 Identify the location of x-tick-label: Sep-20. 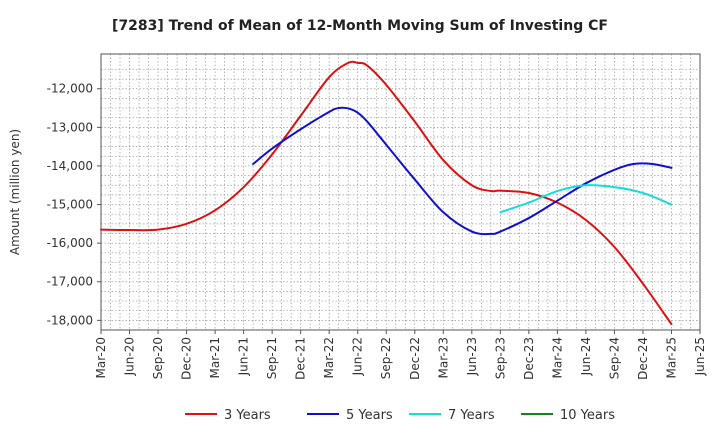
(158, 358).